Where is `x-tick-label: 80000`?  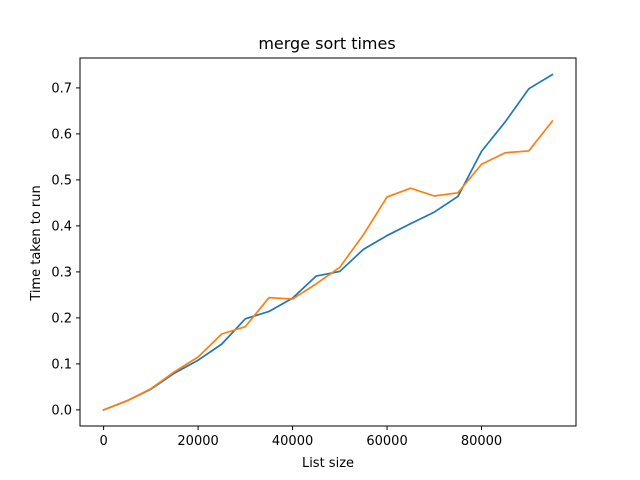
x-tick-label: 80000 is located at coordinates (481, 441).